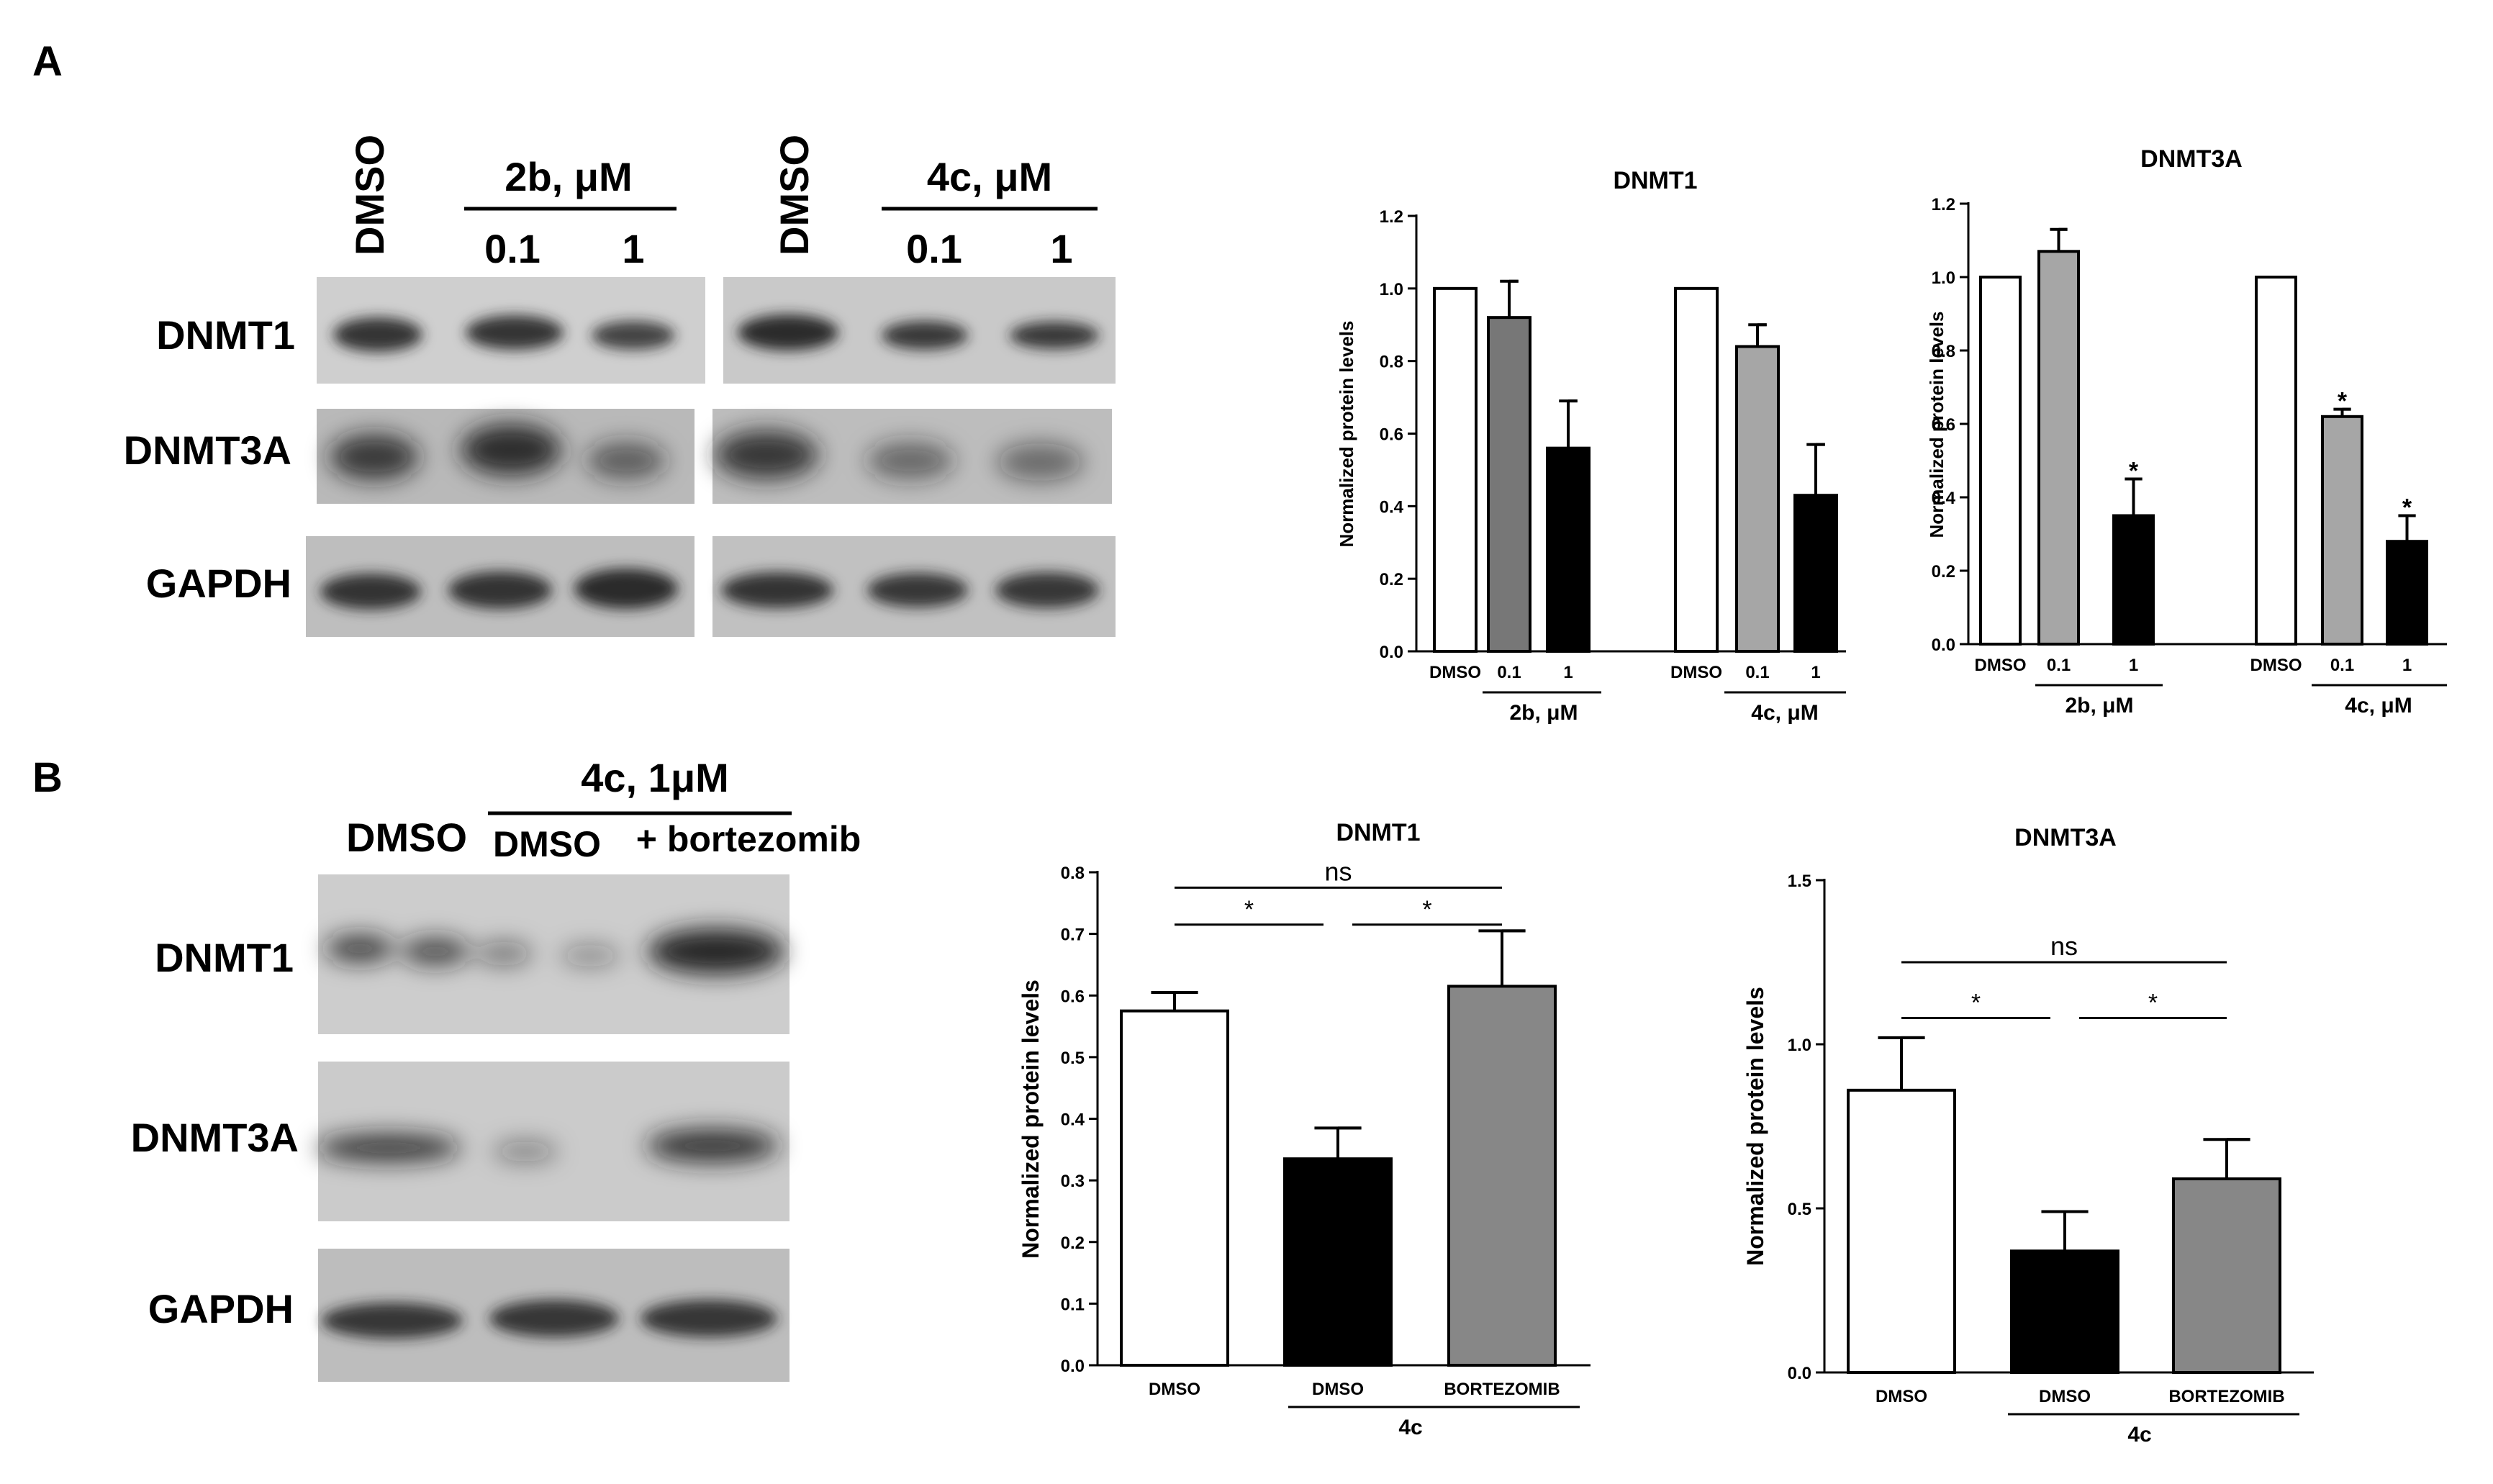 The height and width of the screenshot is (1484, 2493). I want to click on blot-a-right-dose-1: 0.1, so click(934, 248).